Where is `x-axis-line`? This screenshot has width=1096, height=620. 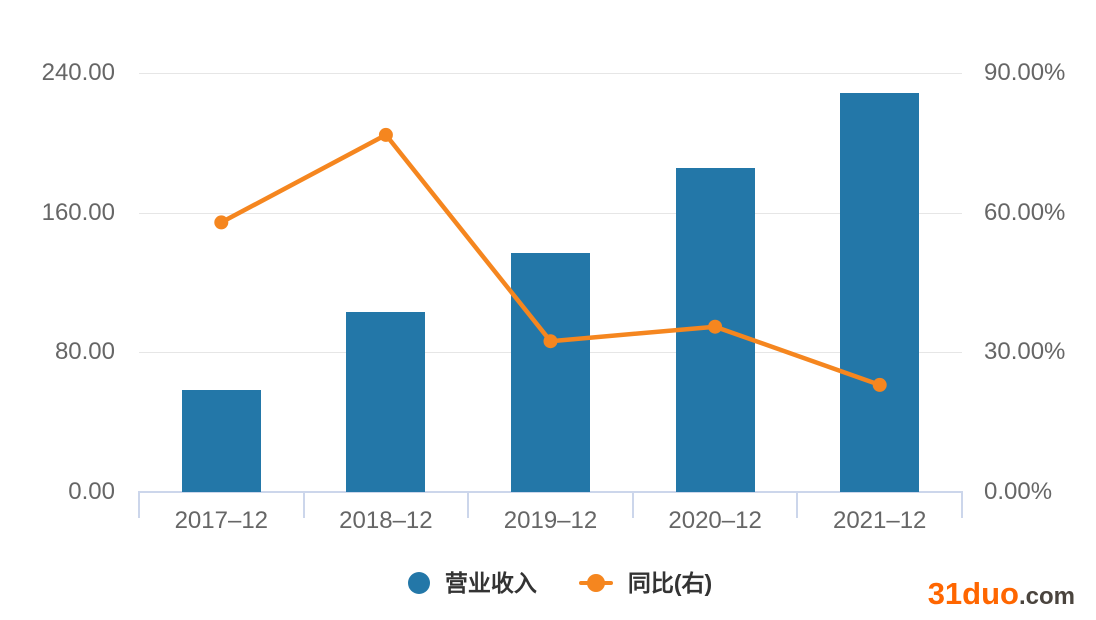
x-axis-line is located at coordinates (550, 492).